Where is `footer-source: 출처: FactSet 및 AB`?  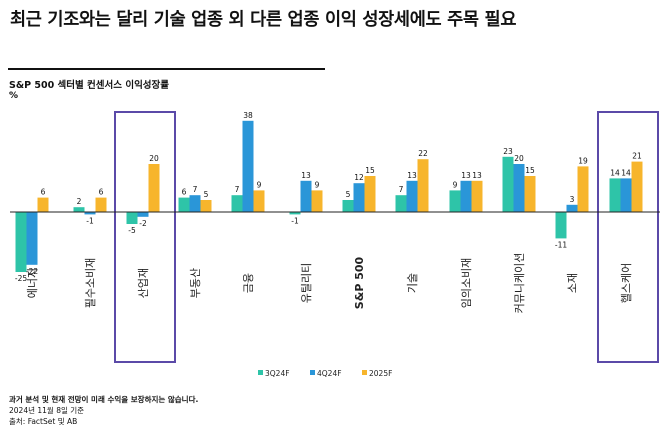
footer-source: 출처: FactSet 및 AB is located at coordinates (43, 421).